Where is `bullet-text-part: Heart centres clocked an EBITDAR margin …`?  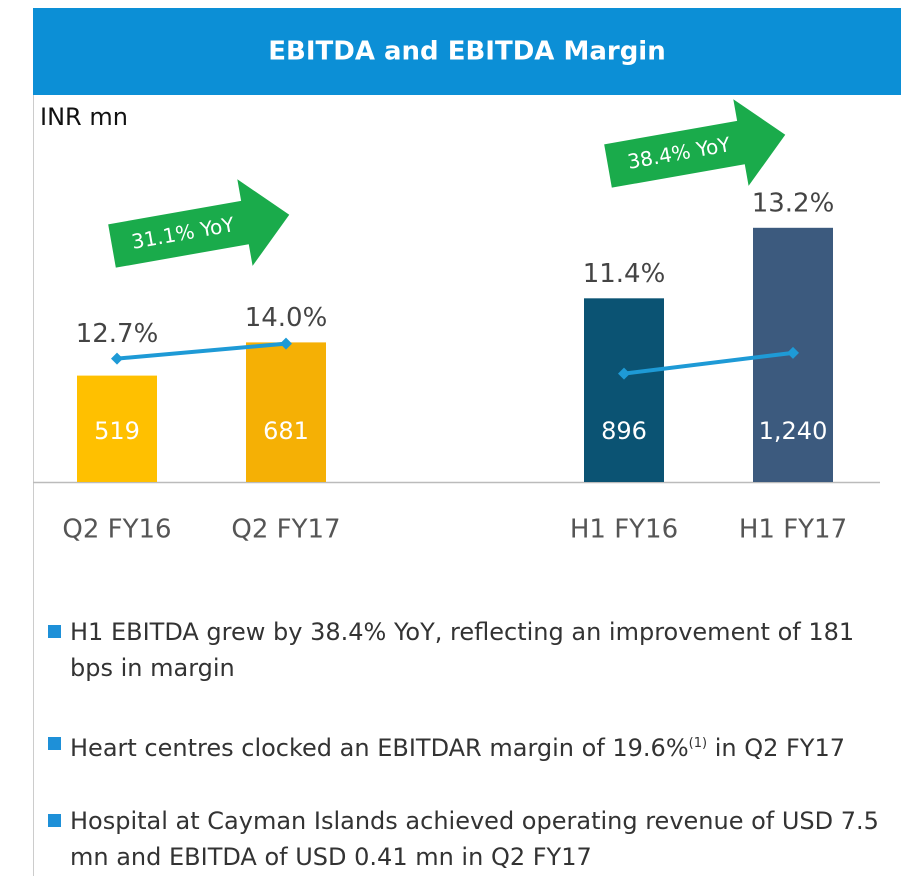
bullet-text-part: Heart centres clocked an EBITDAR margin … is located at coordinates (379, 748).